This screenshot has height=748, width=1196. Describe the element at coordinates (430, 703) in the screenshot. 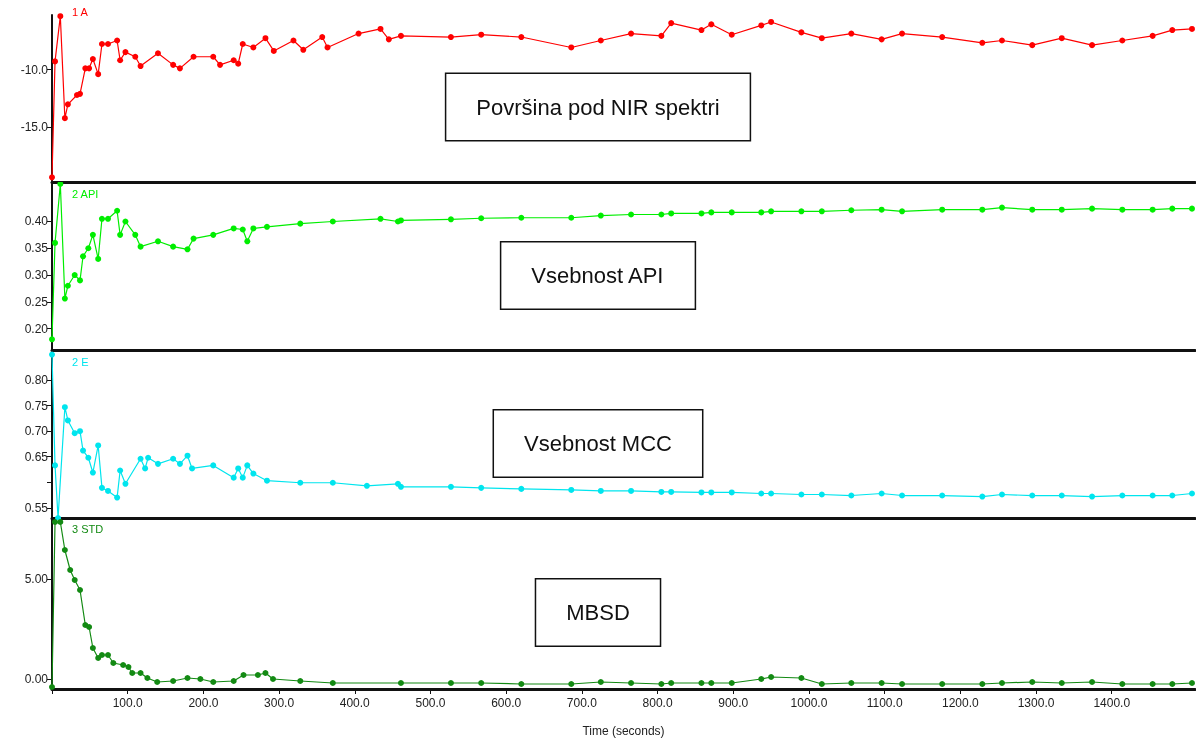

I see `x-tick-label: 500.0` at that location.